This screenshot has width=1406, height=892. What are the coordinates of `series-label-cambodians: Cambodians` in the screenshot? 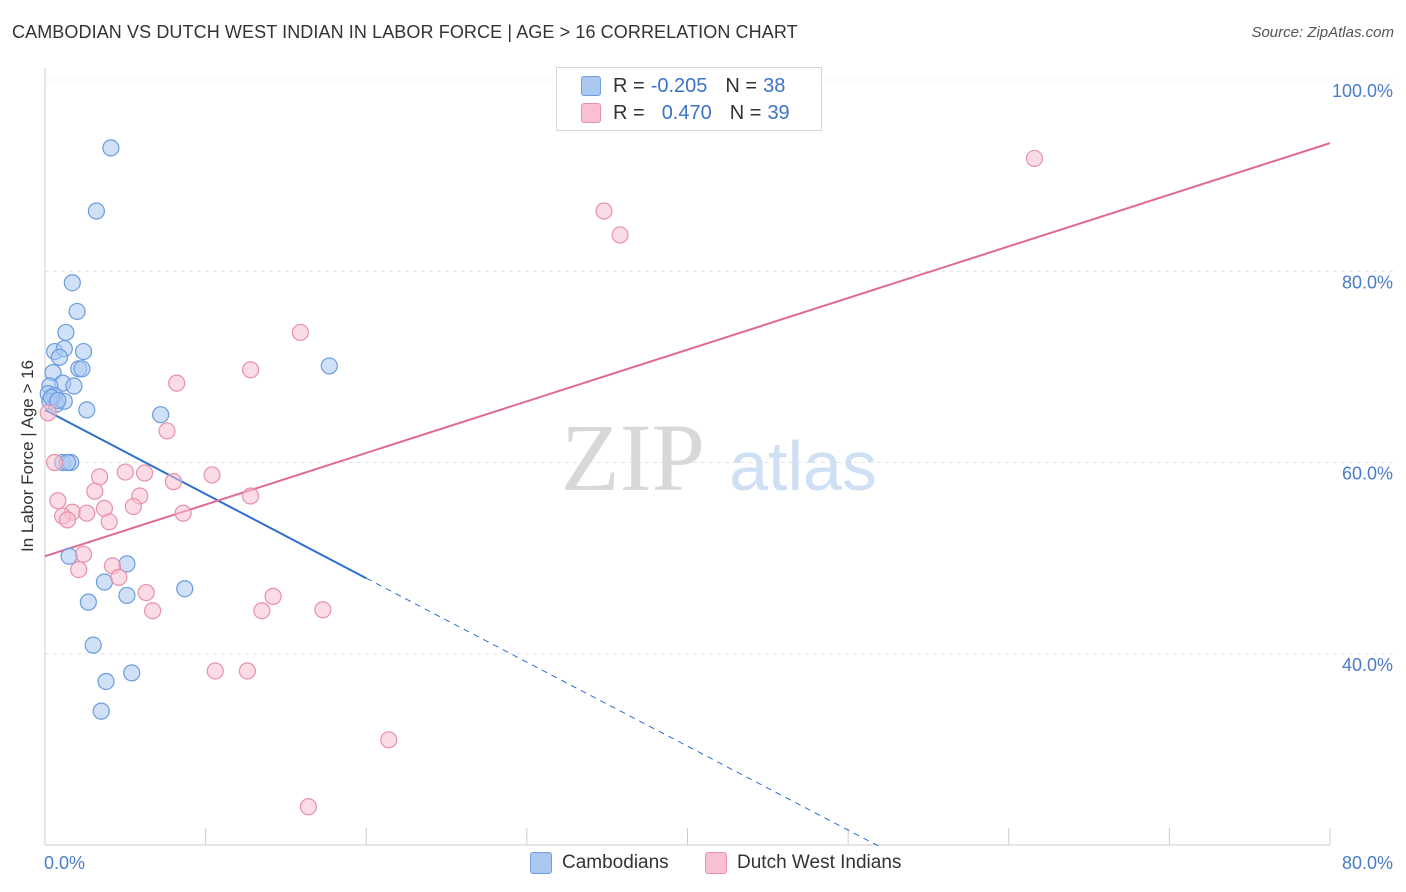 It's located at (615, 862).